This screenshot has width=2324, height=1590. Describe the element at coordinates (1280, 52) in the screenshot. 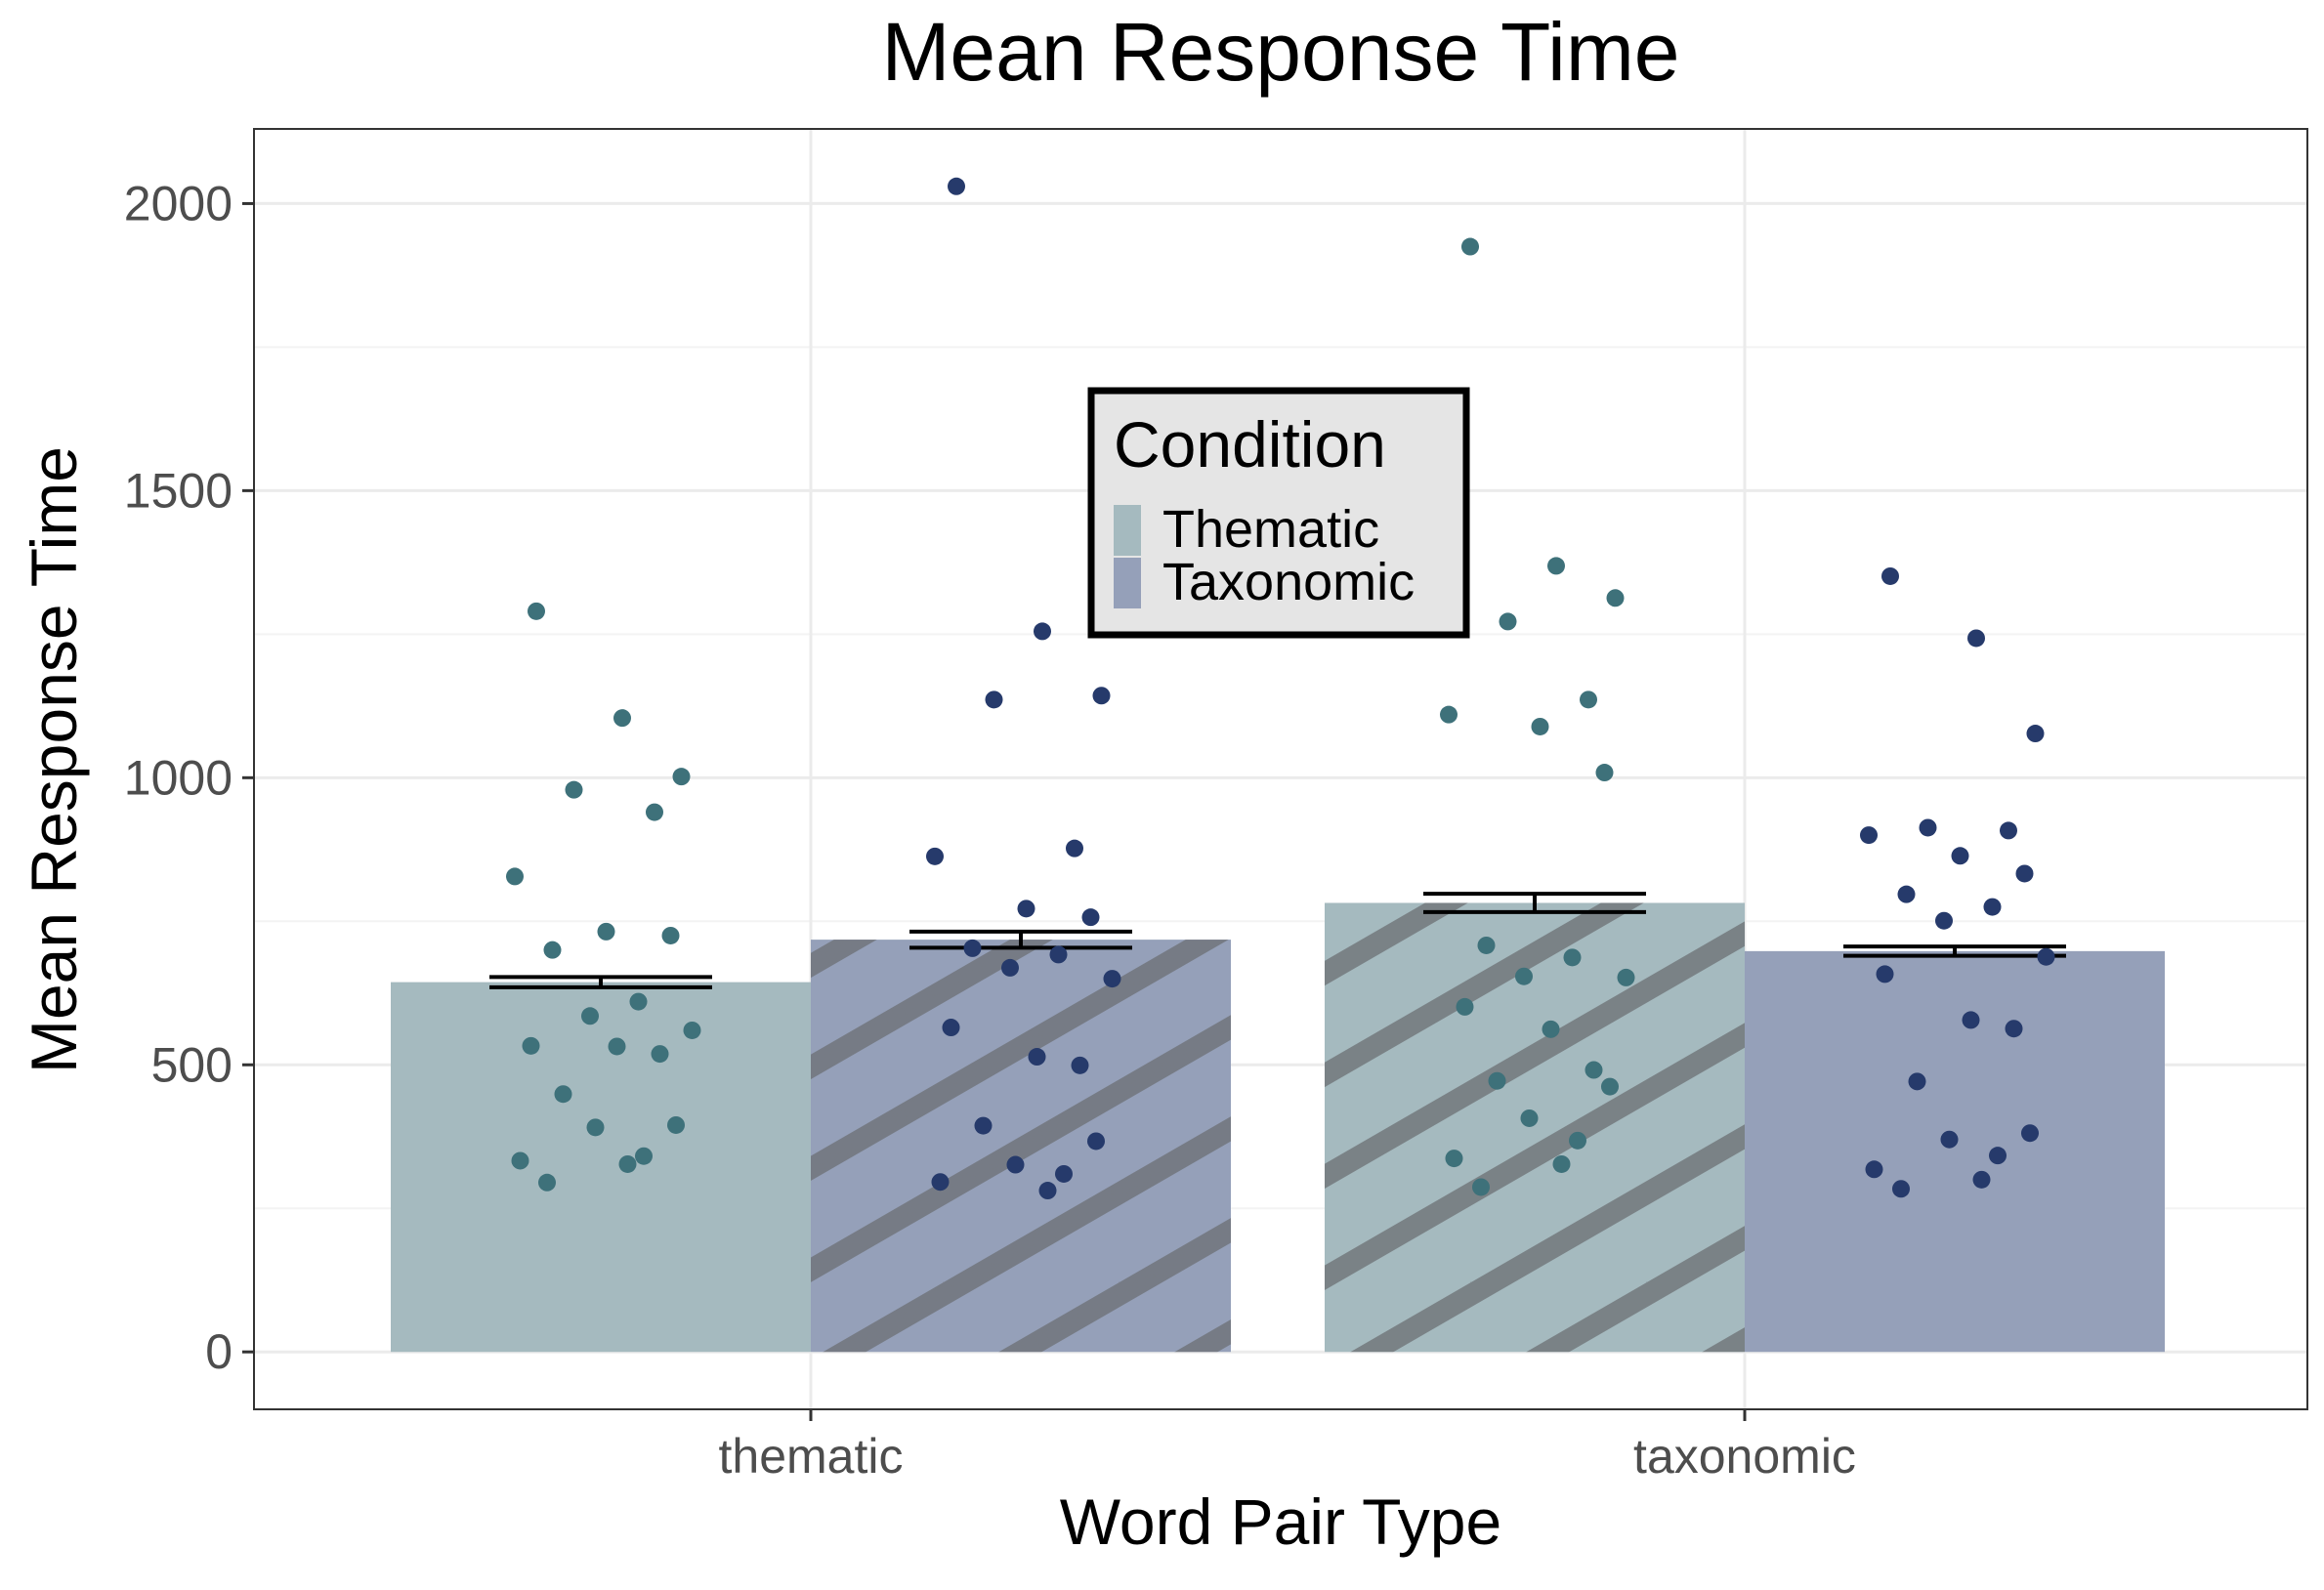

I see `chart-title: Mean Response Time` at that location.